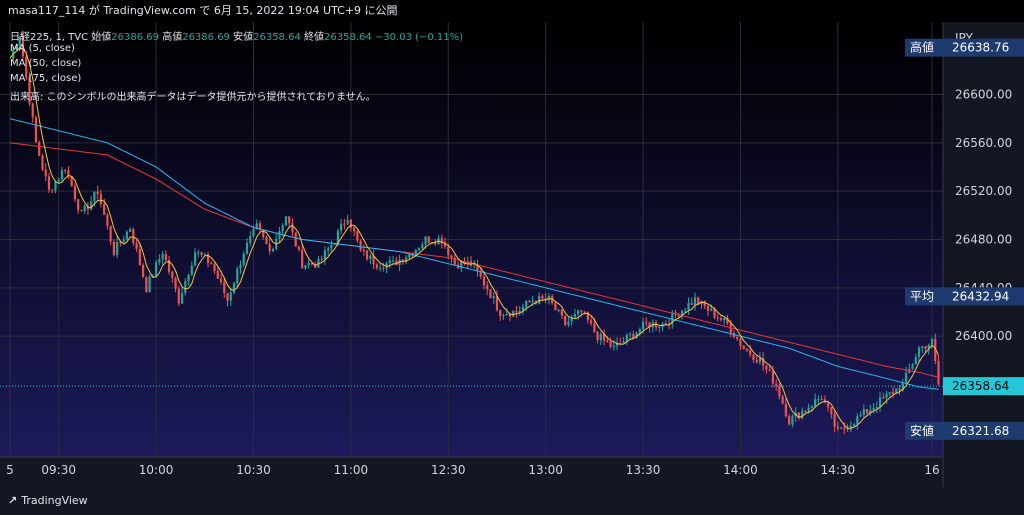 The image size is (1024, 515). I want to click on legend-ma5: MA (5, close), so click(42, 48).